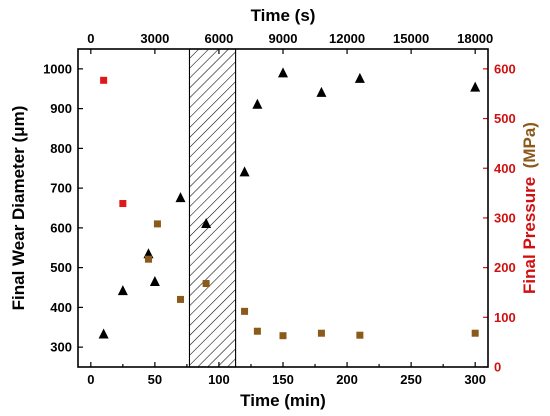  What do you see at coordinates (61, 307) in the screenshot?
I see `y-tick-label: 400` at bounding box center [61, 307].